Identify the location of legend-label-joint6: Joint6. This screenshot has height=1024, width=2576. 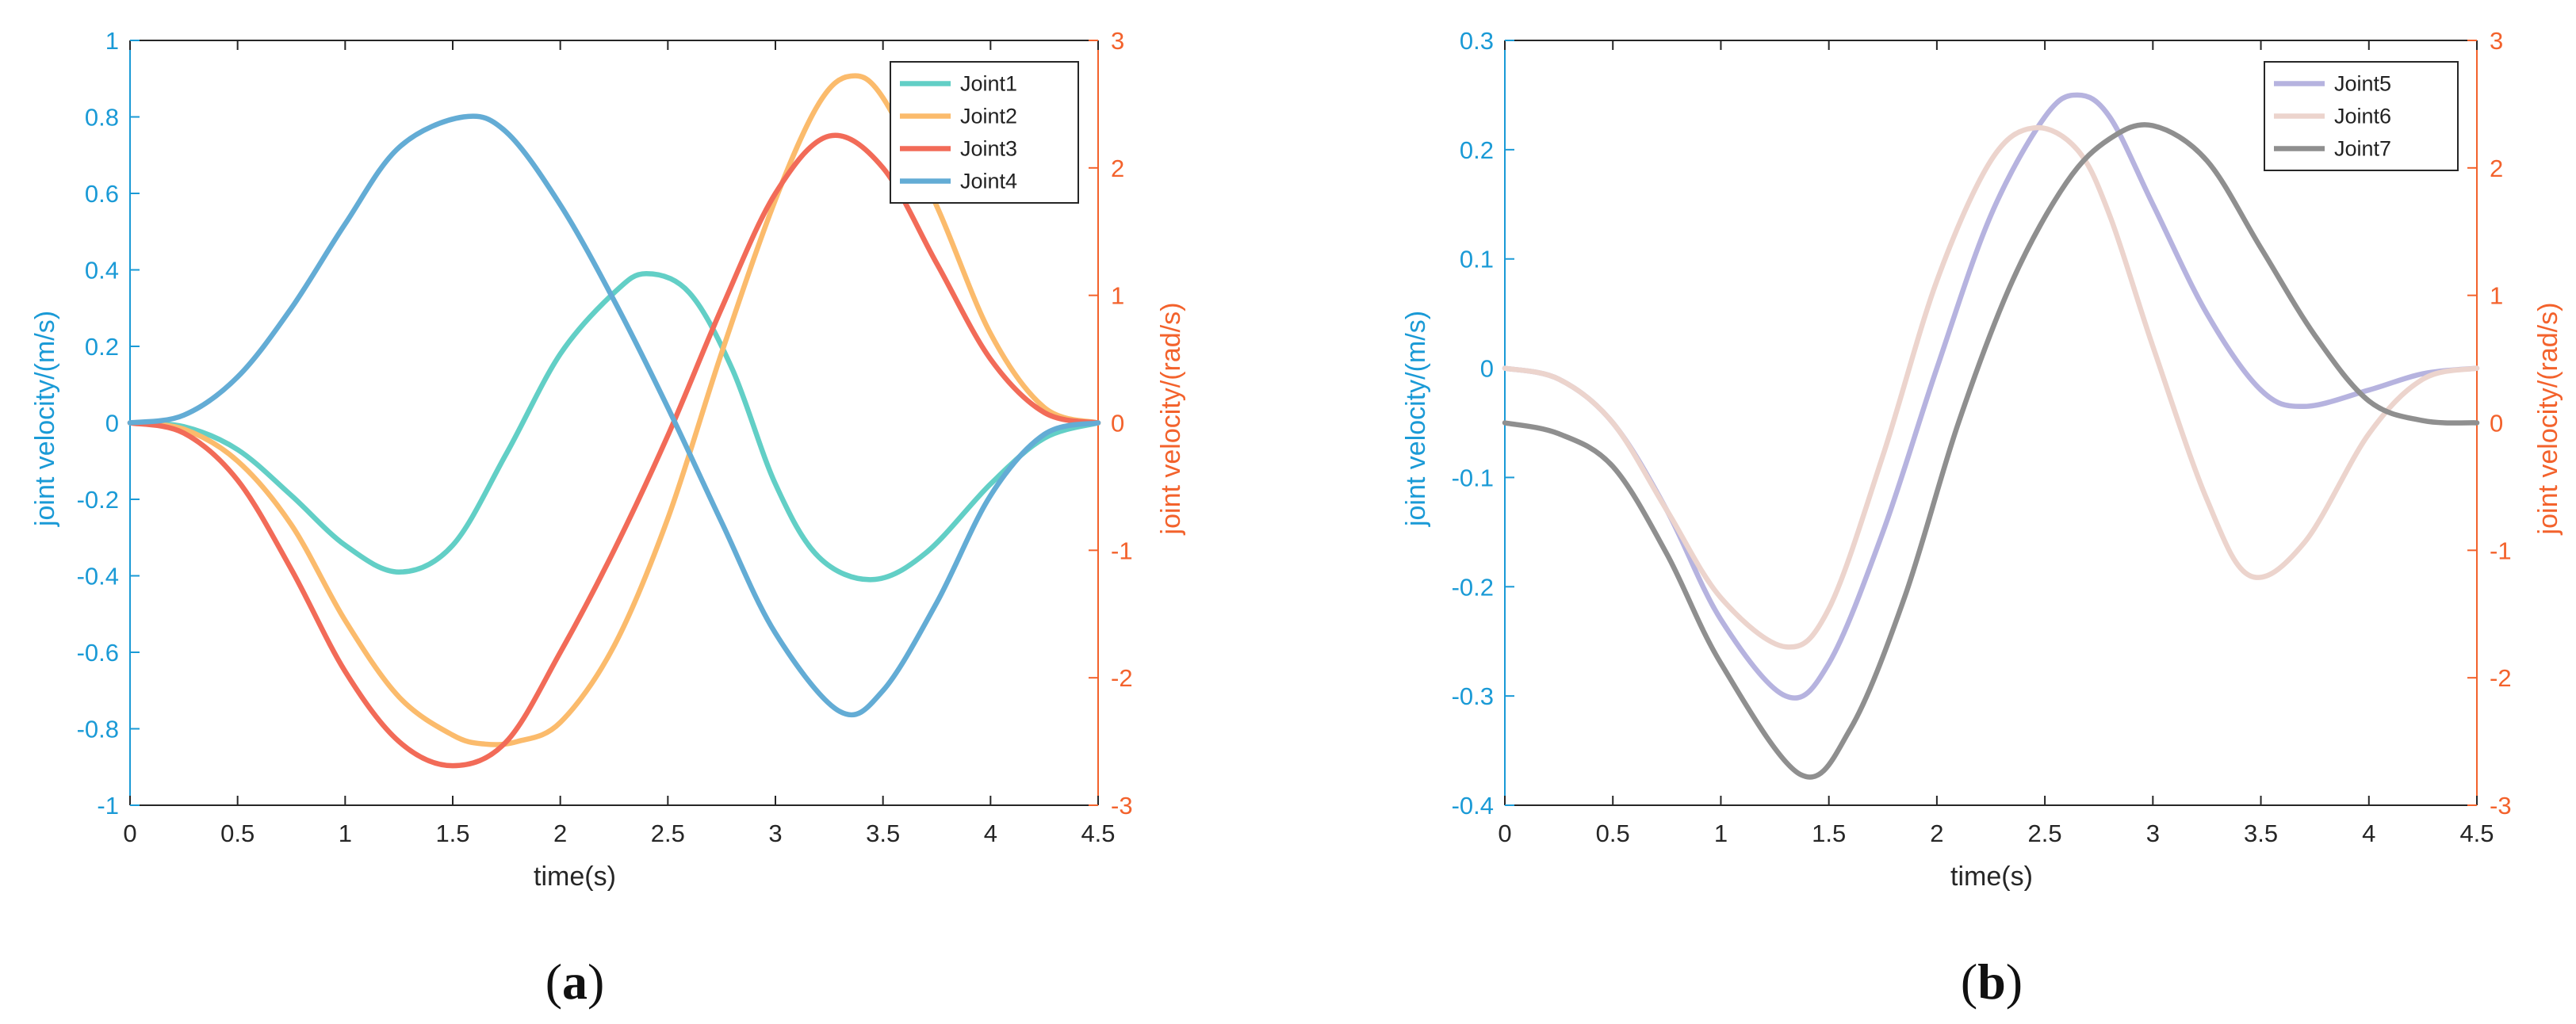
(2362, 116).